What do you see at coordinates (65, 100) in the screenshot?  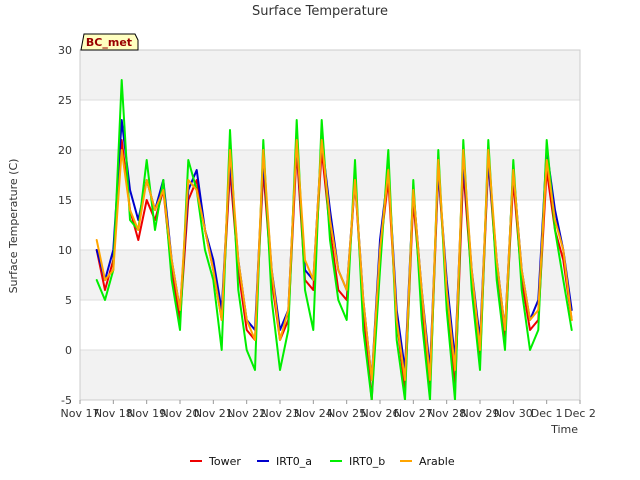 I see `y-tick-label: 25` at bounding box center [65, 100].